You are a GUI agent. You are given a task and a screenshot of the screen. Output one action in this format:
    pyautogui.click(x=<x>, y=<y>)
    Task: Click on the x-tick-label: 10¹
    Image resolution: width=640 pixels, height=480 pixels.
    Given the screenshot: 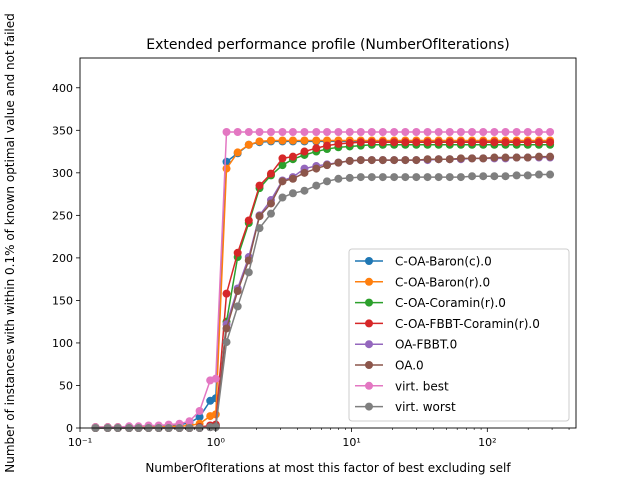 What is the action you would take?
    pyautogui.click(x=351, y=442)
    